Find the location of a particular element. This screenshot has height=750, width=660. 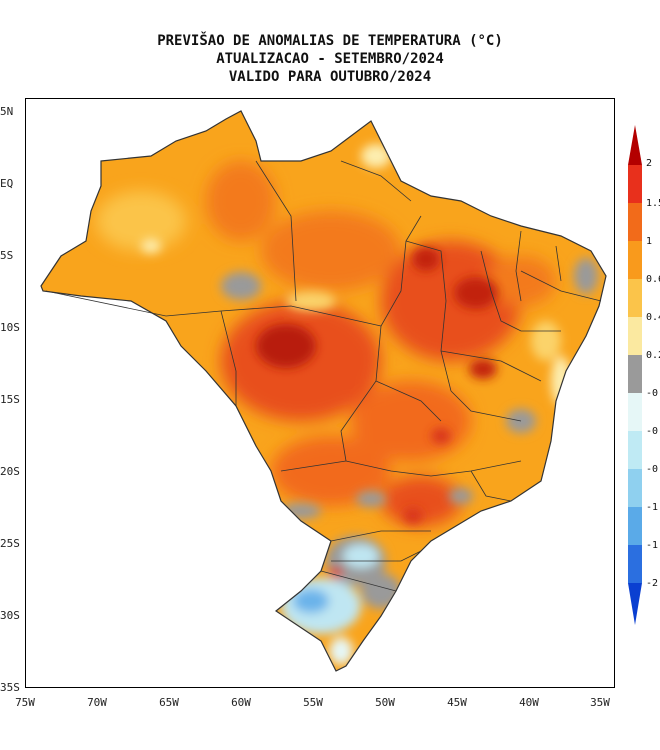

colorbar-label-0.6: 0.6 is located at coordinates (653, 279).